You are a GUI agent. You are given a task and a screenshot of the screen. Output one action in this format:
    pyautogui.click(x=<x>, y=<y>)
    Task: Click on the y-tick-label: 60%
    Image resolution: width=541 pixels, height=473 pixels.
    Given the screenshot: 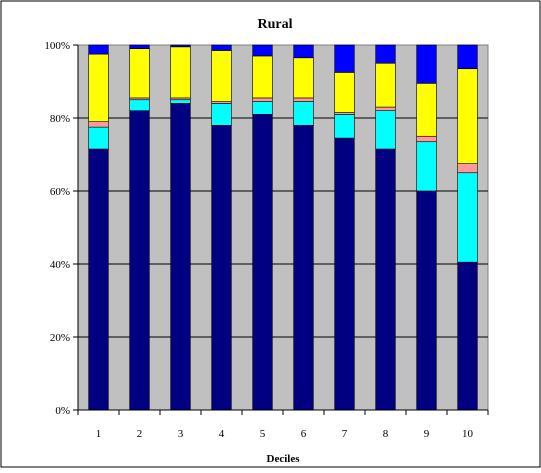 What is the action you would take?
    pyautogui.click(x=60, y=192)
    